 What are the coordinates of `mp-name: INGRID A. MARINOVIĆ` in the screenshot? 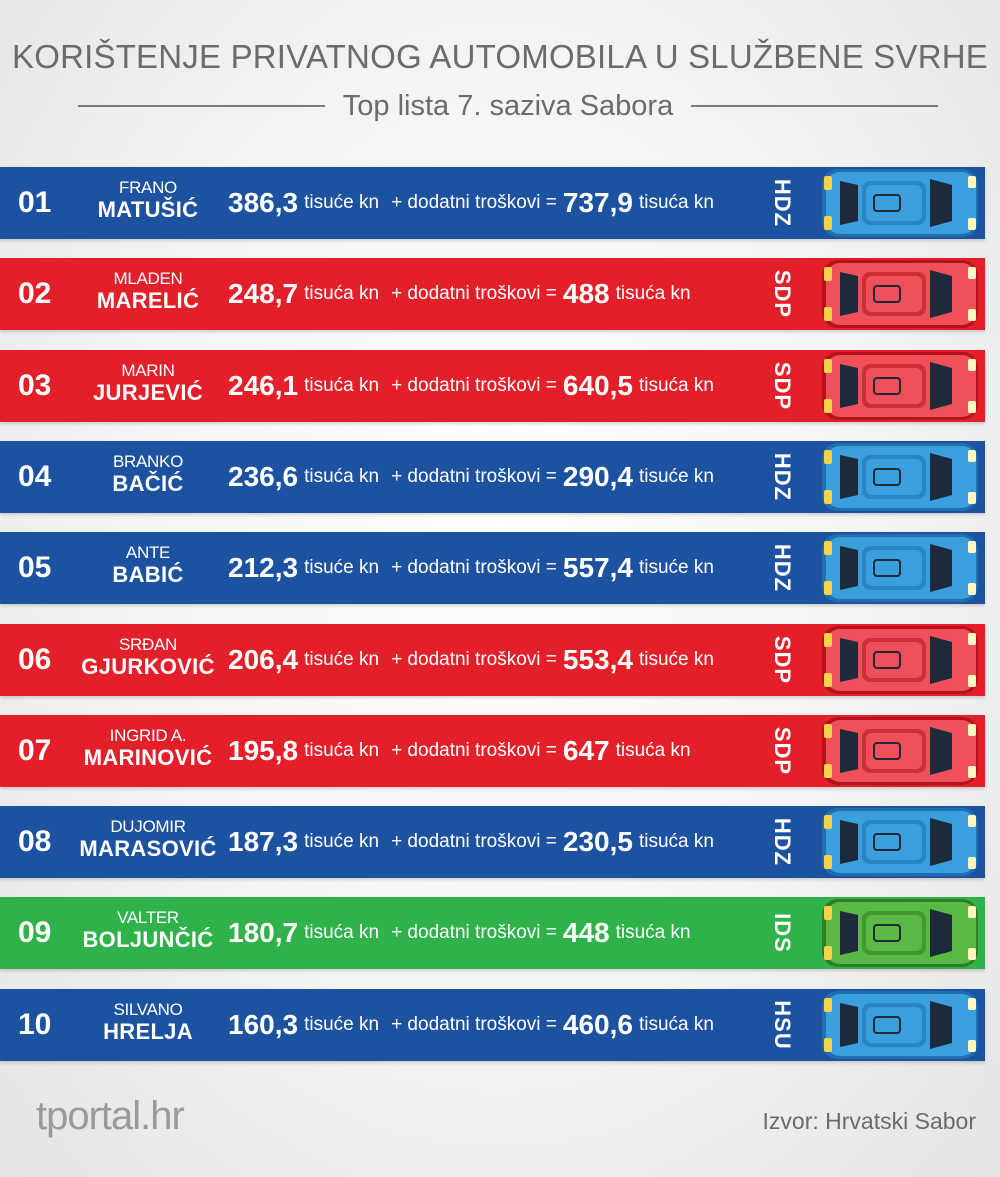 It's located at (148, 748).